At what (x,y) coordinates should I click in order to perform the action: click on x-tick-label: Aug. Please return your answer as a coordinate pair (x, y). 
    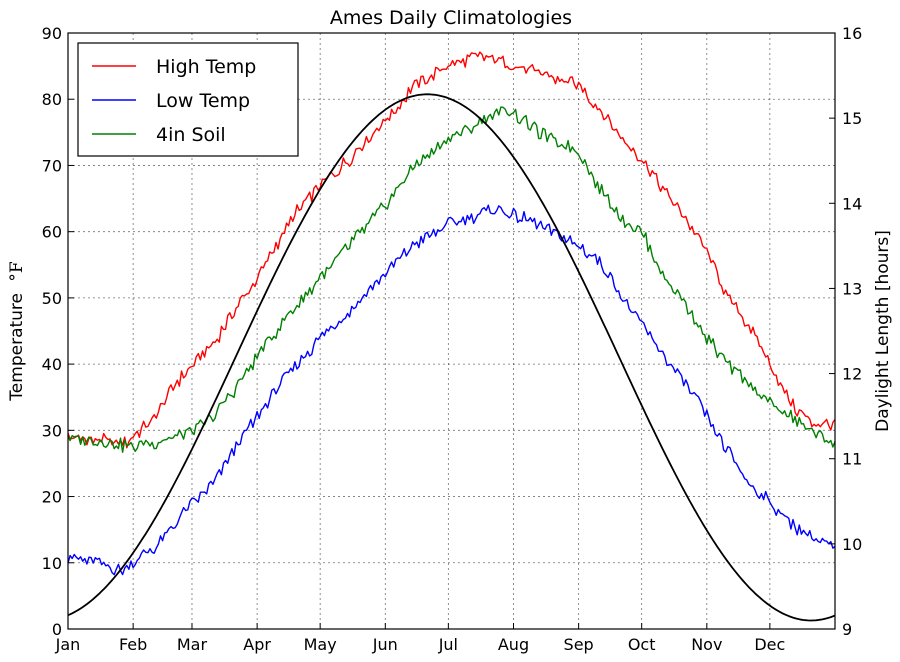
    Looking at the image, I should click on (513, 644).